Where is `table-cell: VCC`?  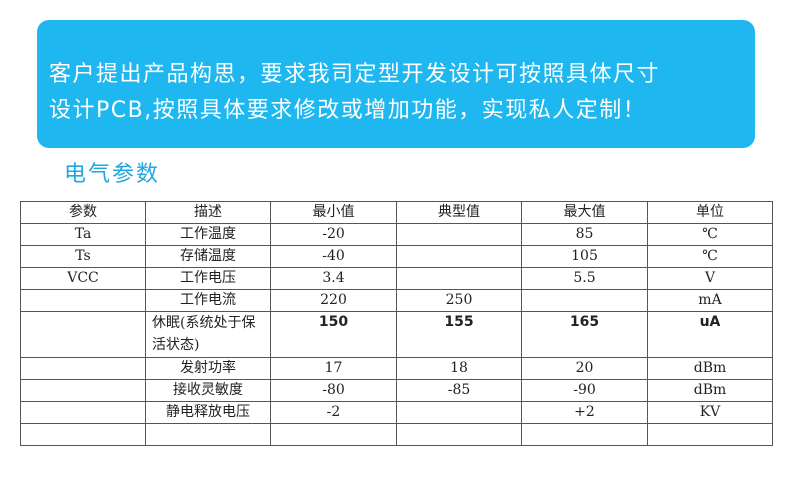 table-cell: VCC is located at coordinates (83, 278).